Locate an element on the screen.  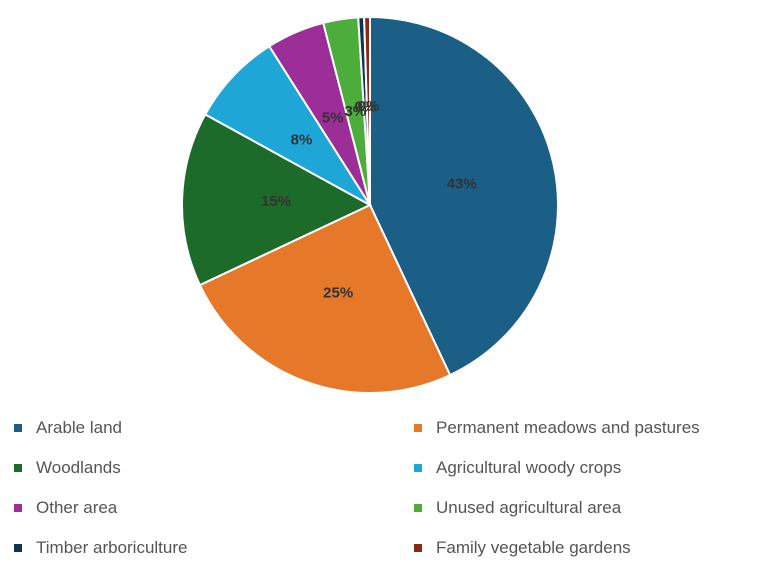
pie-slice-agricultural-woody-crops is located at coordinates (287, 125).